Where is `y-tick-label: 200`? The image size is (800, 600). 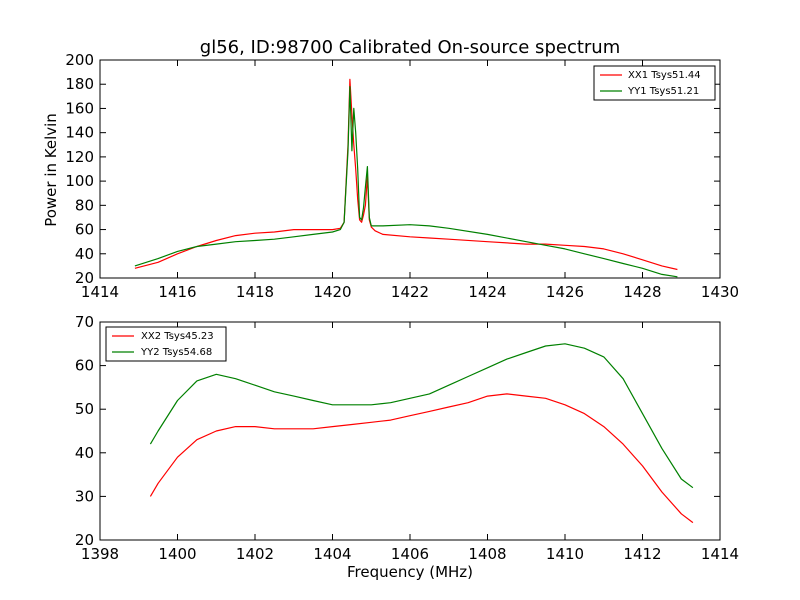
y-tick-label: 200 is located at coordinates (79, 60).